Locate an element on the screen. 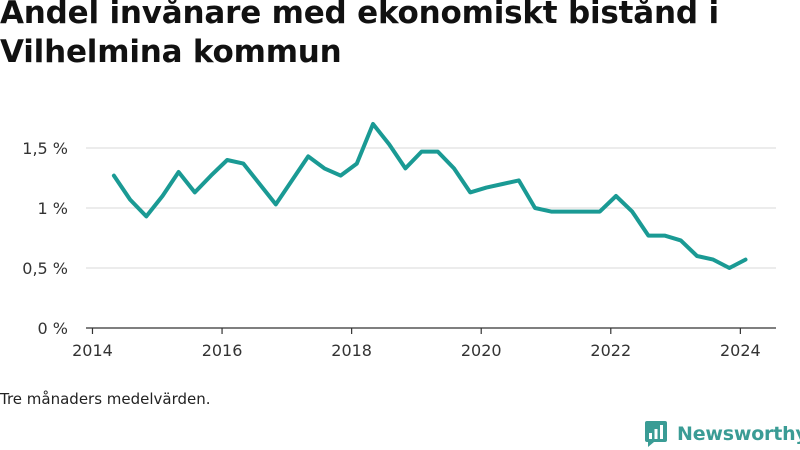 The image size is (800, 450). x-tick-label: 2024 is located at coordinates (740, 350).